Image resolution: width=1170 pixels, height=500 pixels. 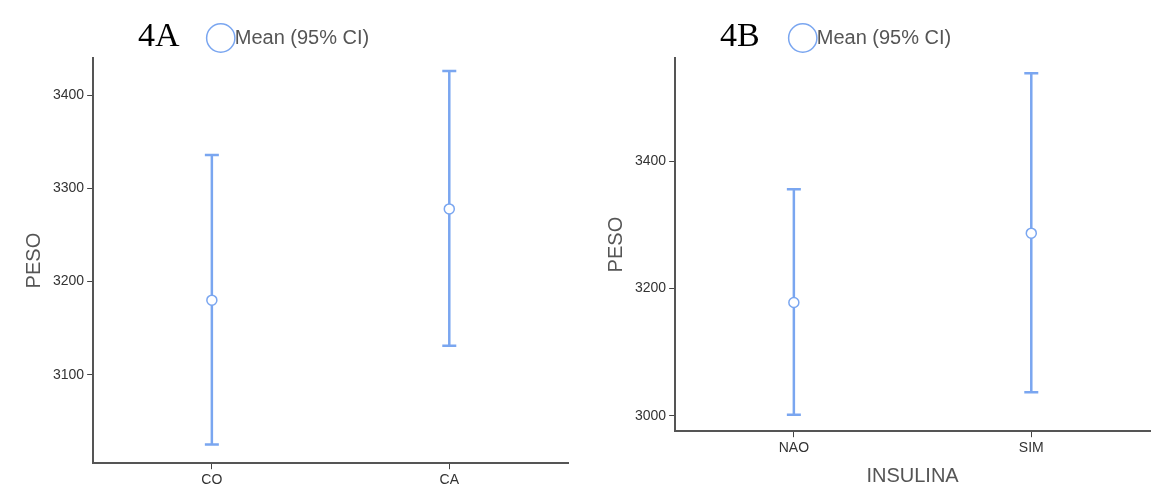 I want to click on x-tick-label: CA, so click(x=449, y=479).